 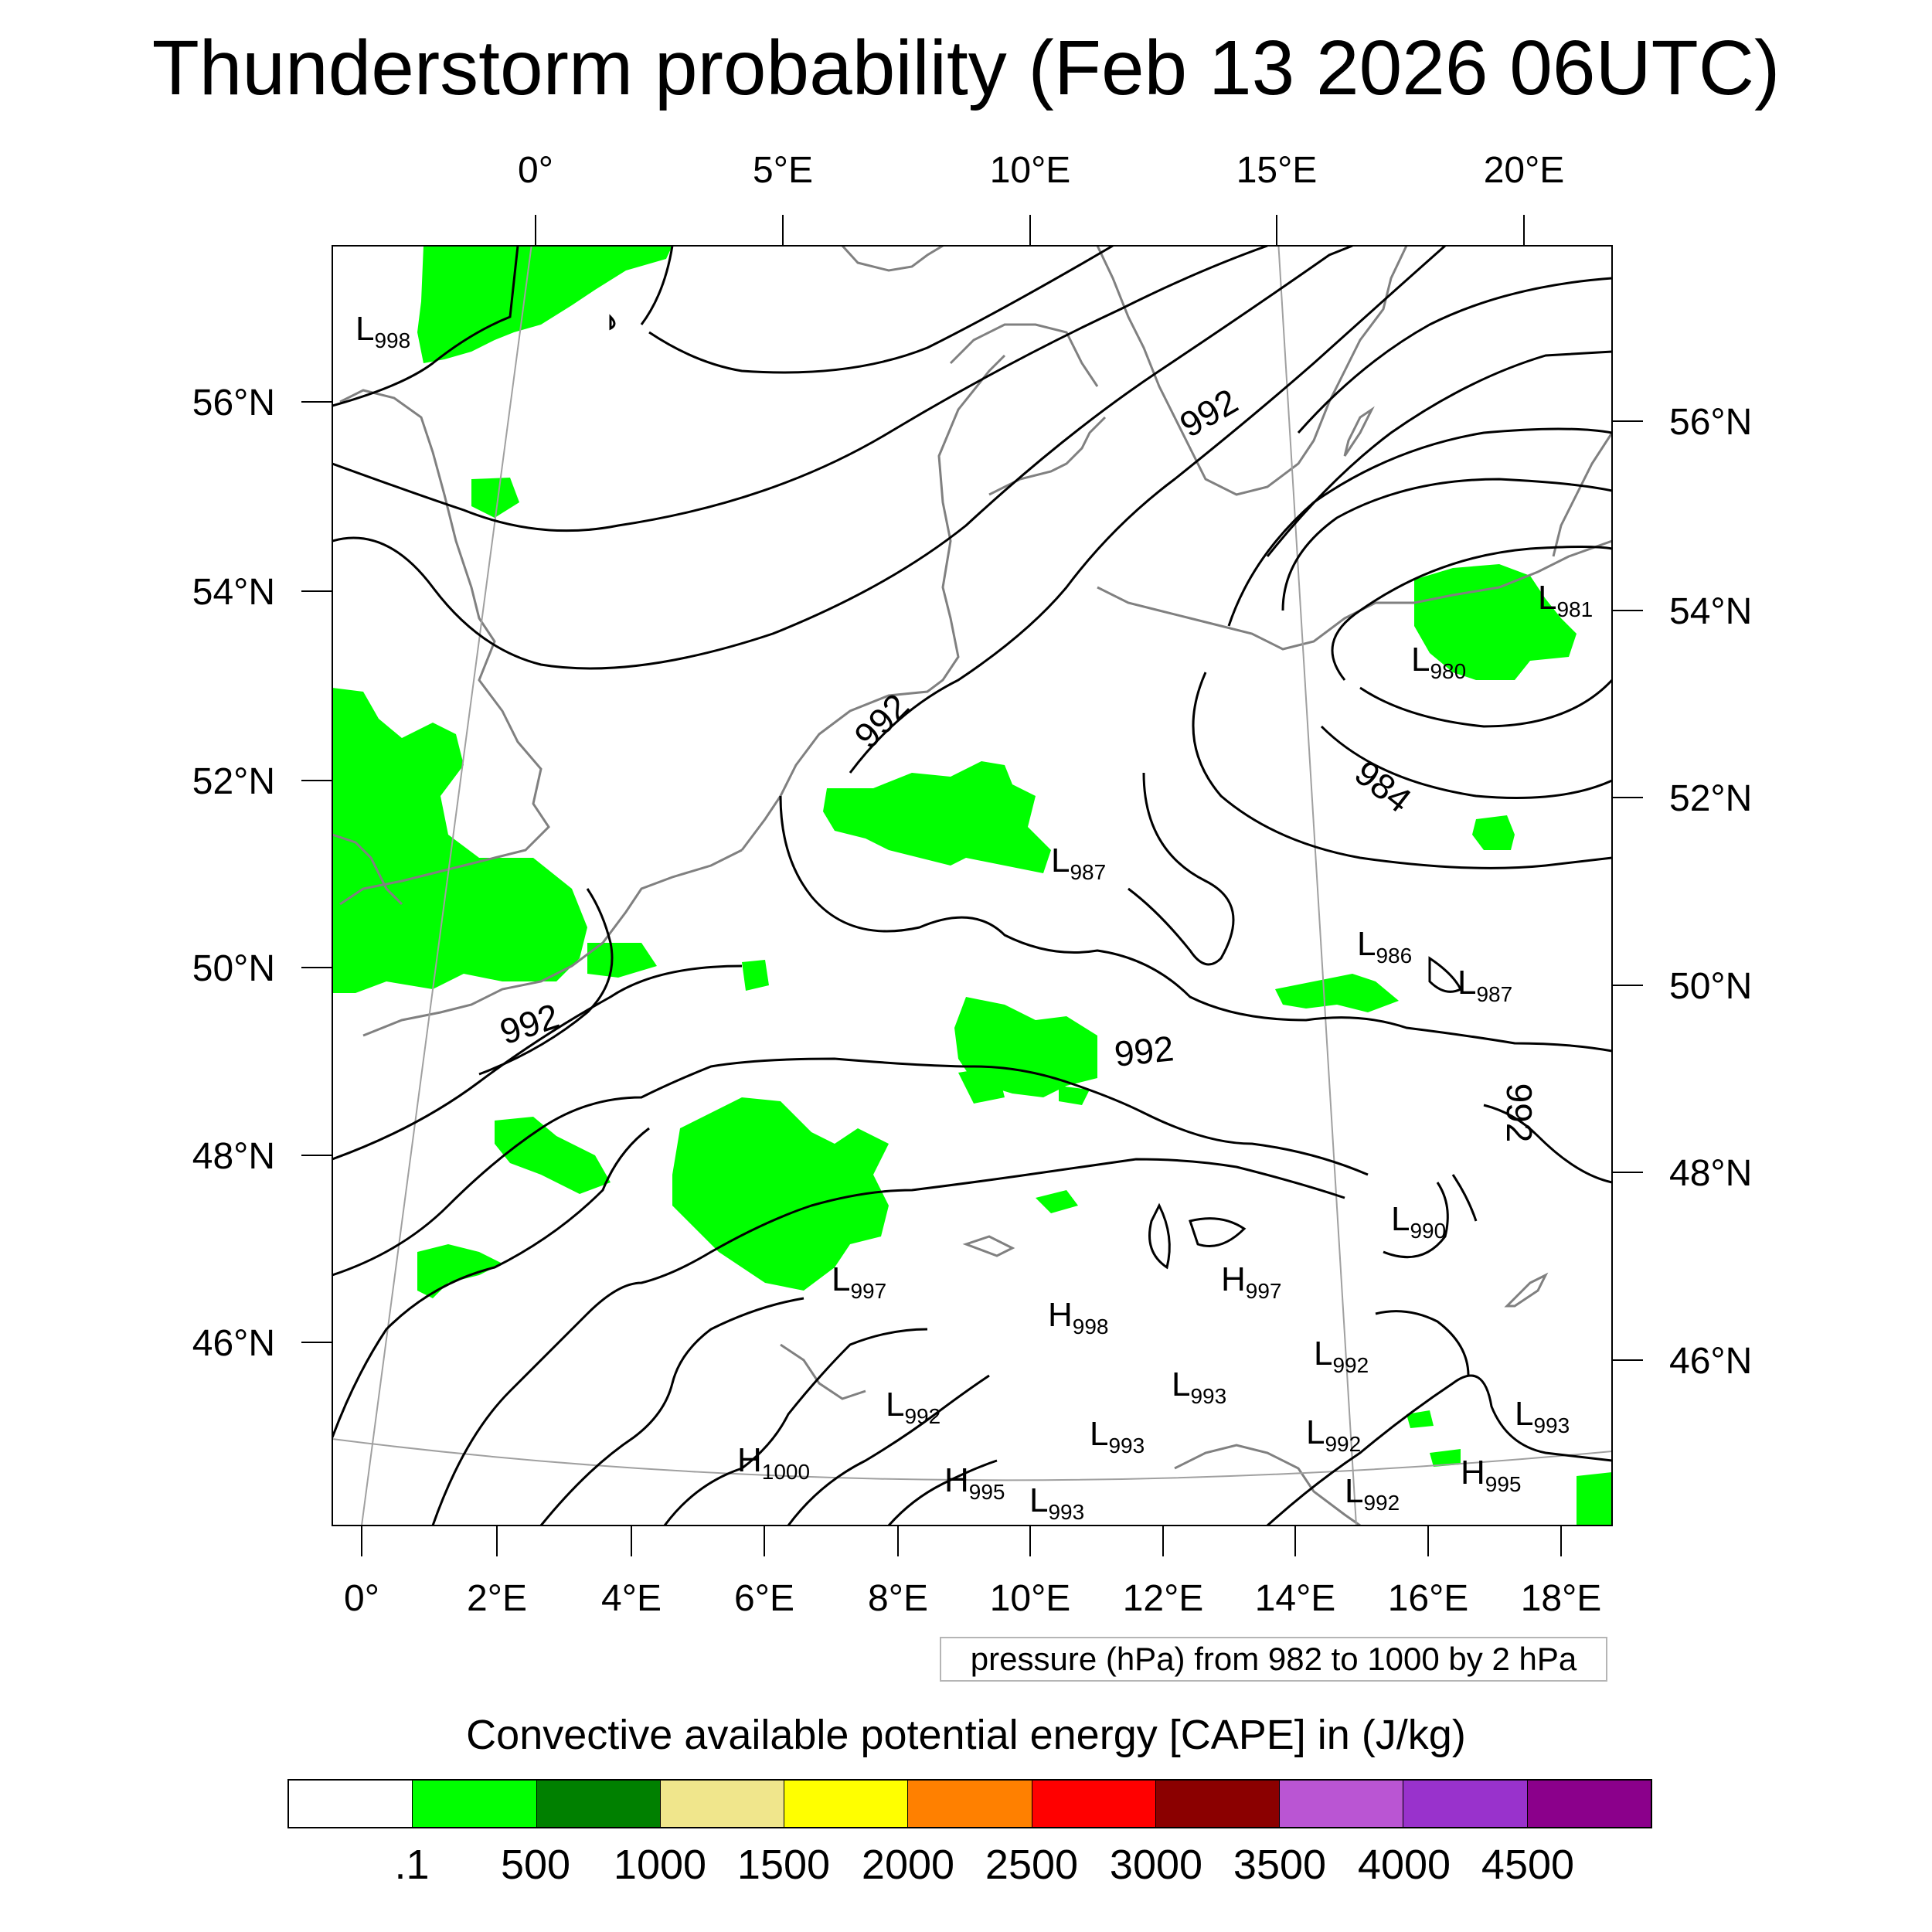 What do you see at coordinates (1143, 1051) in the screenshot?
I see `isobar-label: 992` at bounding box center [1143, 1051].